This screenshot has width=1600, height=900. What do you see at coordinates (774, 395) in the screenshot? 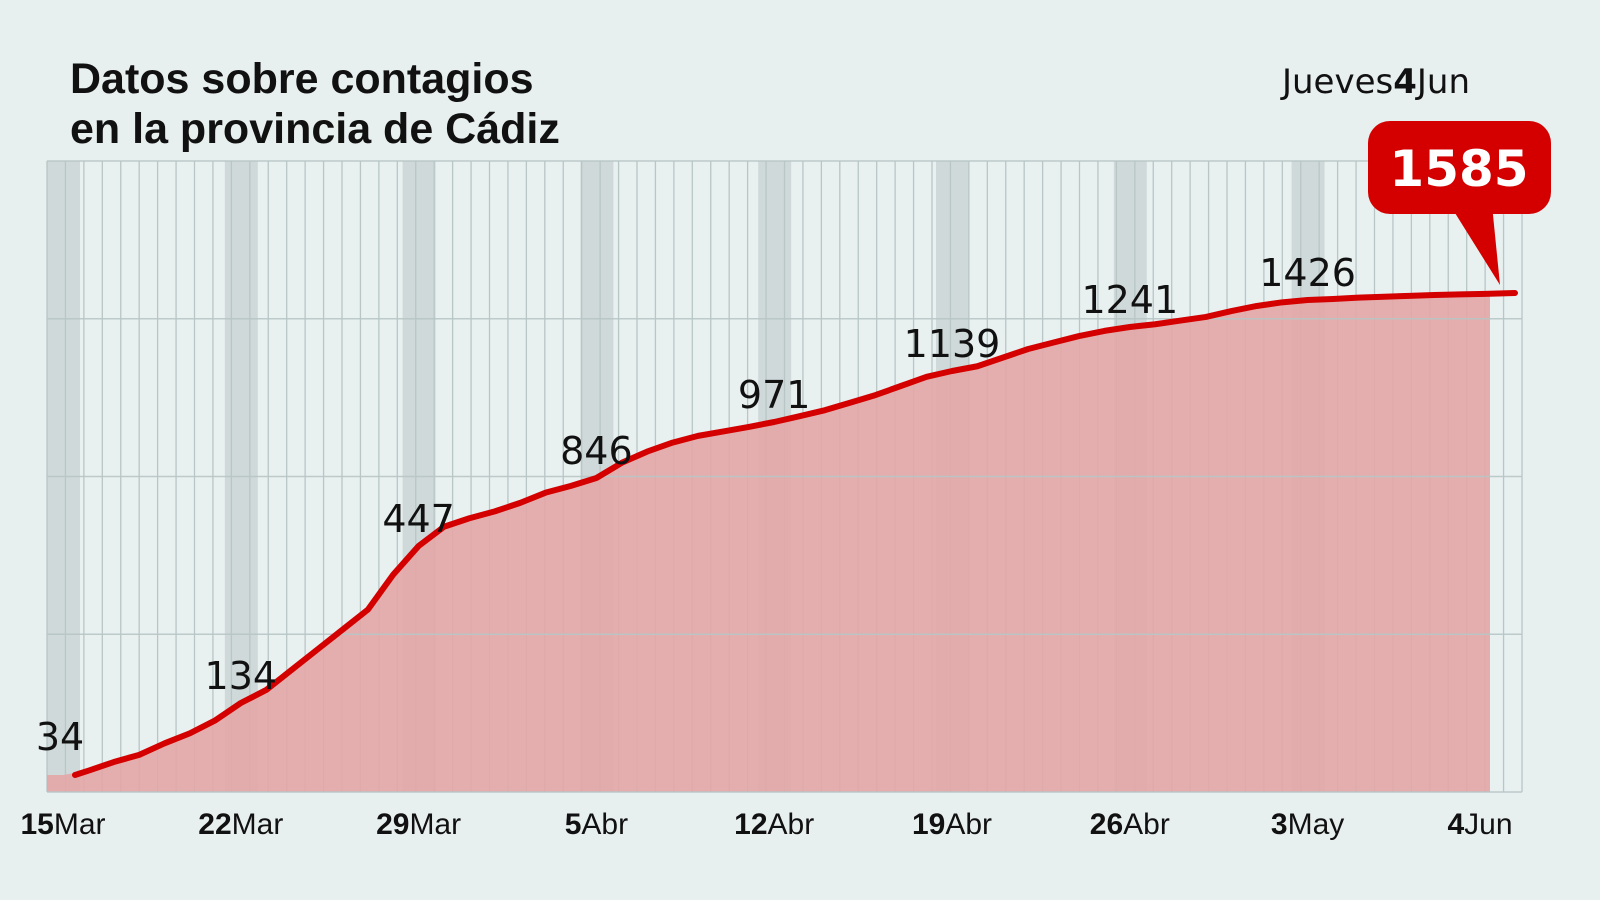
I see `data-label: 971` at bounding box center [774, 395].